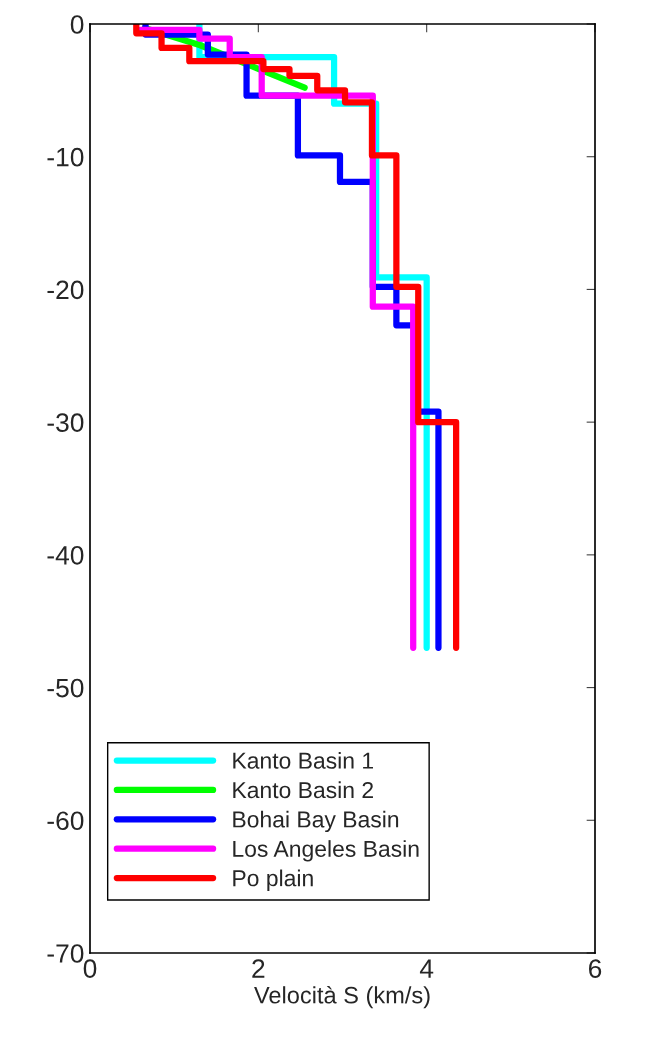  Describe the element at coordinates (65, 157) in the screenshot. I see `y-tick-label: -10` at that location.